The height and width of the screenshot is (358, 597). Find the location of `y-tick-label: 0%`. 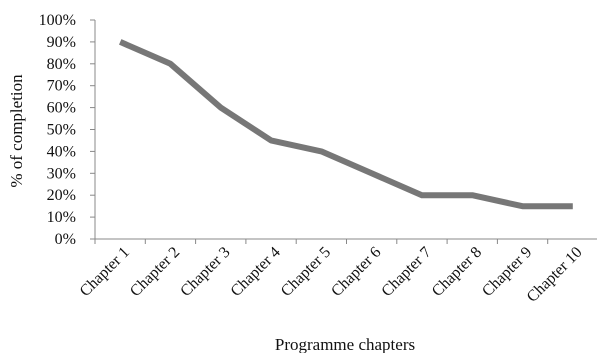

y-tick-label: 0% is located at coordinates (65, 239).